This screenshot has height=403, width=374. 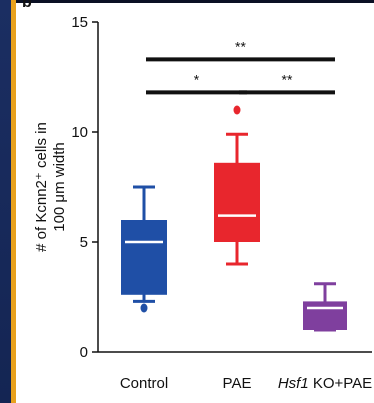 I want to click on x-tick-labels: Control PAE Hsf1 KO+PAE, so click(x=246, y=383).